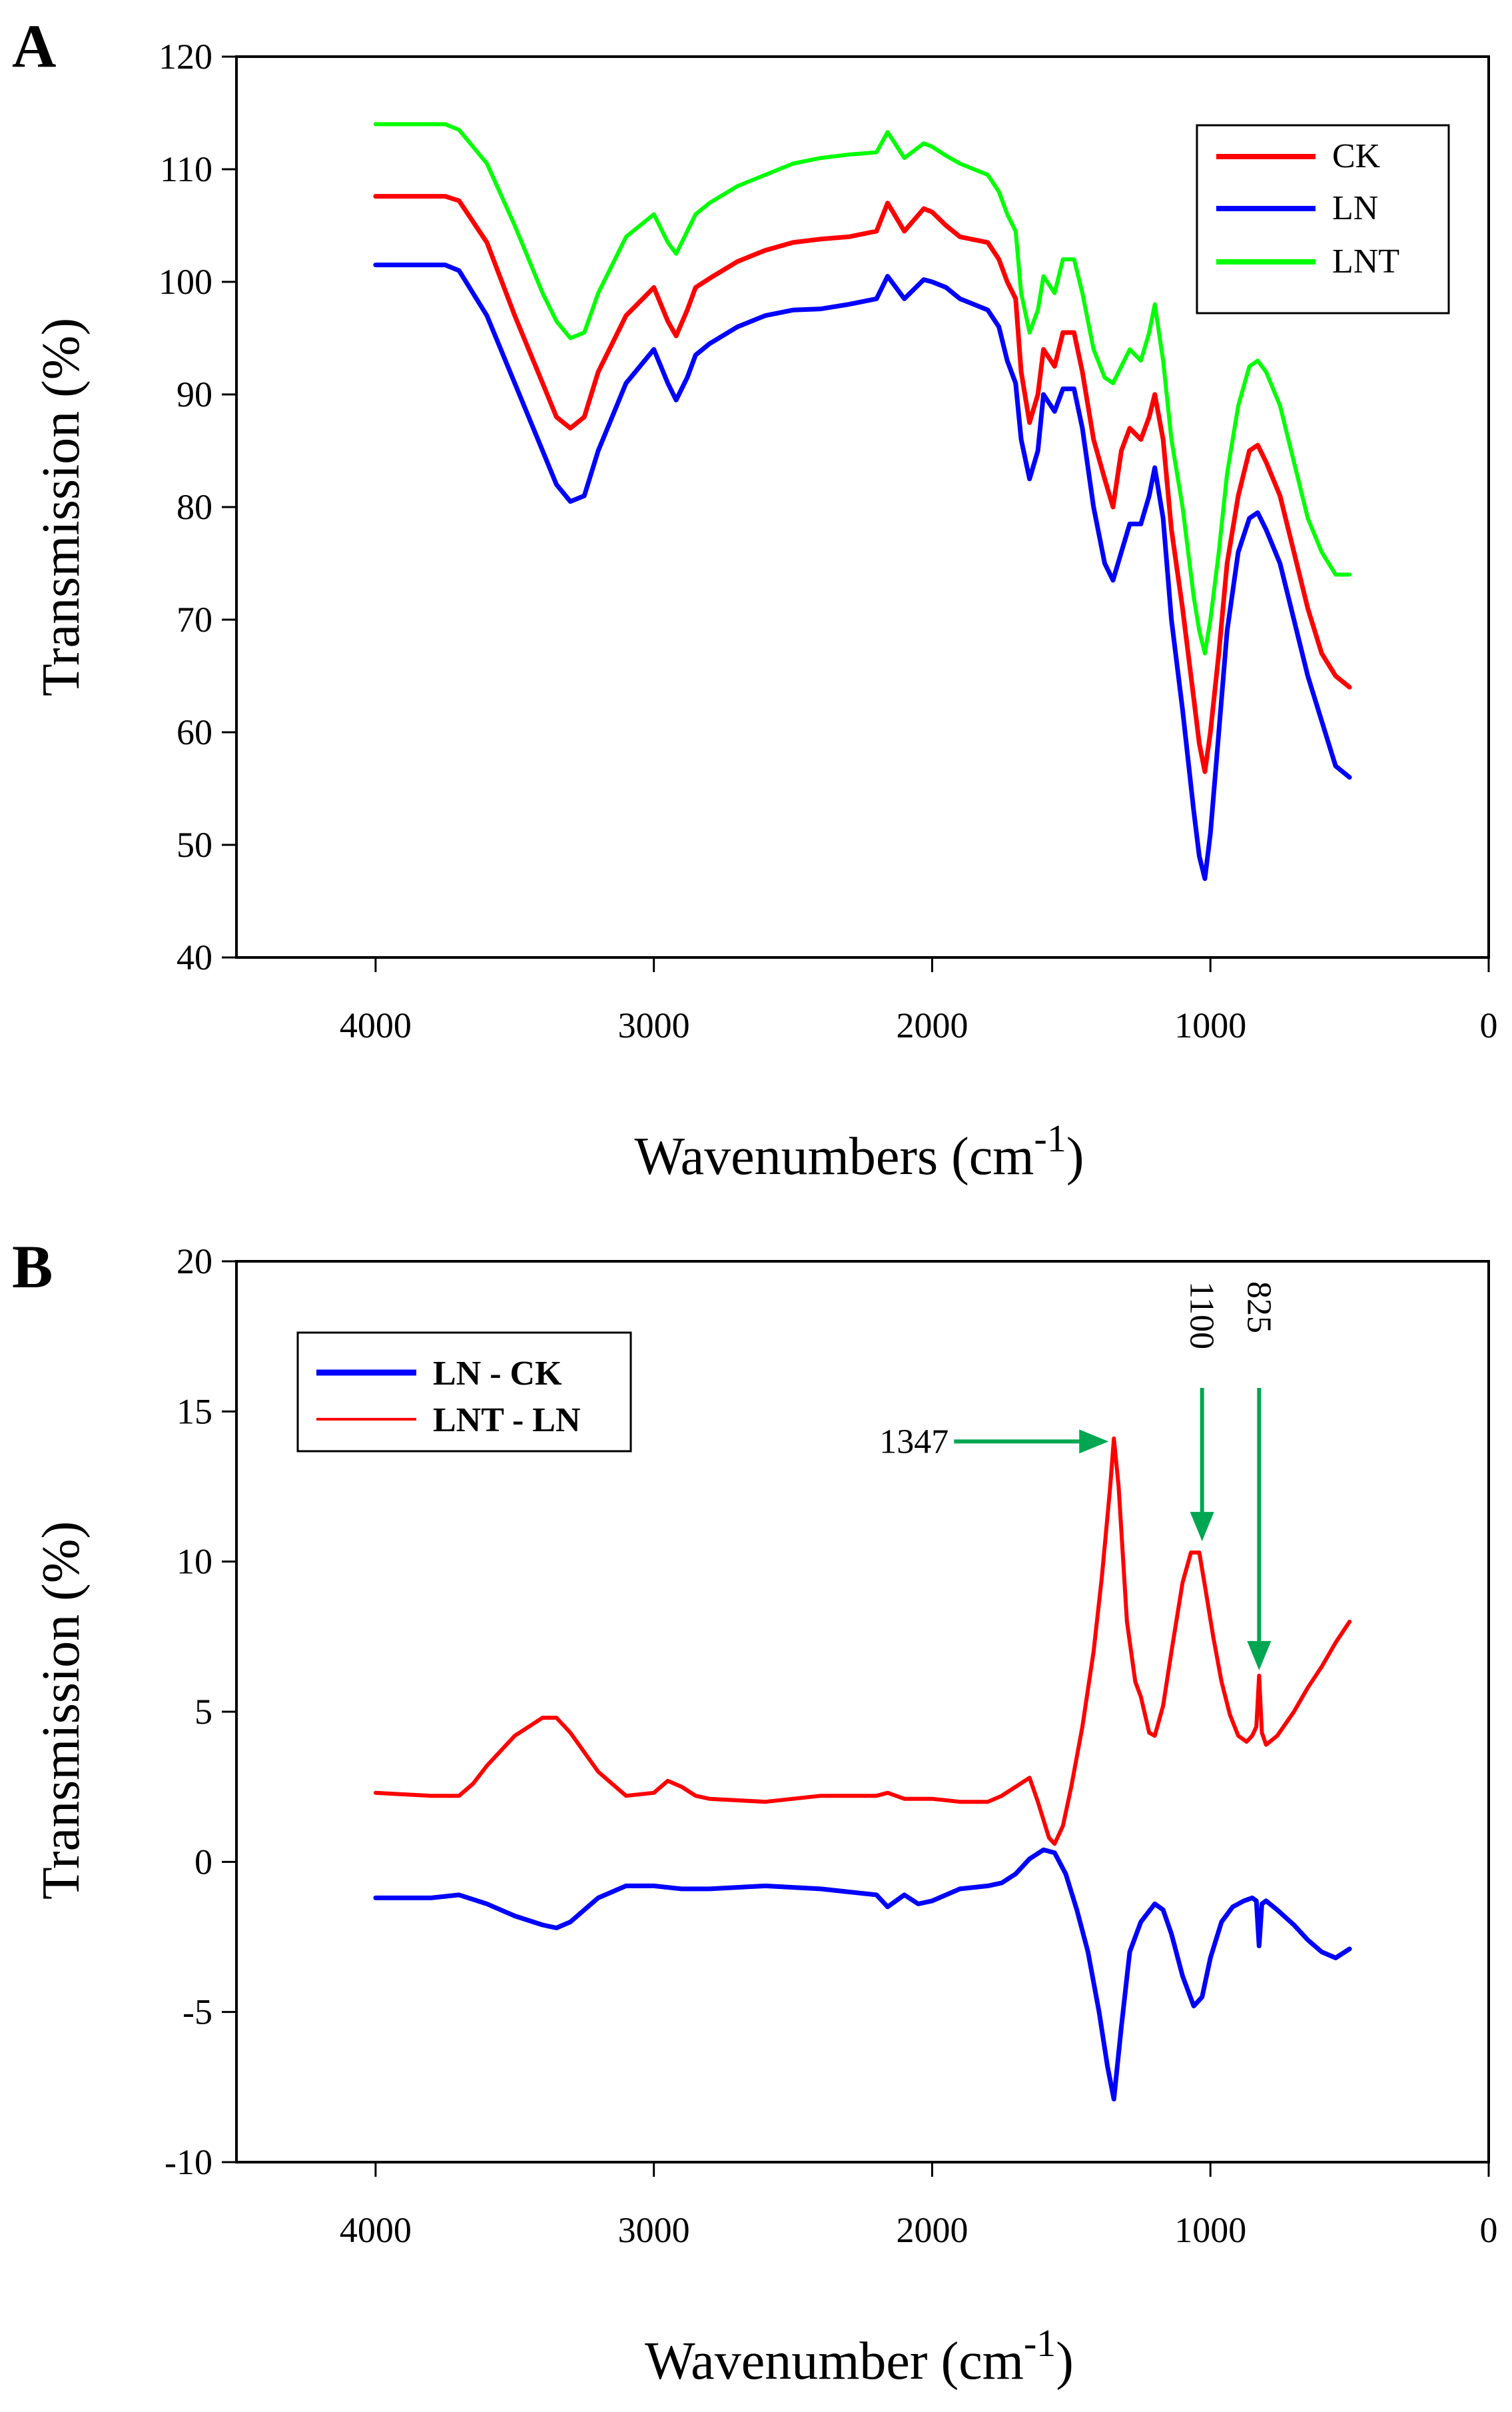  Describe the element at coordinates (863, 1975) in the screenshot. I see `series-line-ln-ck` at that location.